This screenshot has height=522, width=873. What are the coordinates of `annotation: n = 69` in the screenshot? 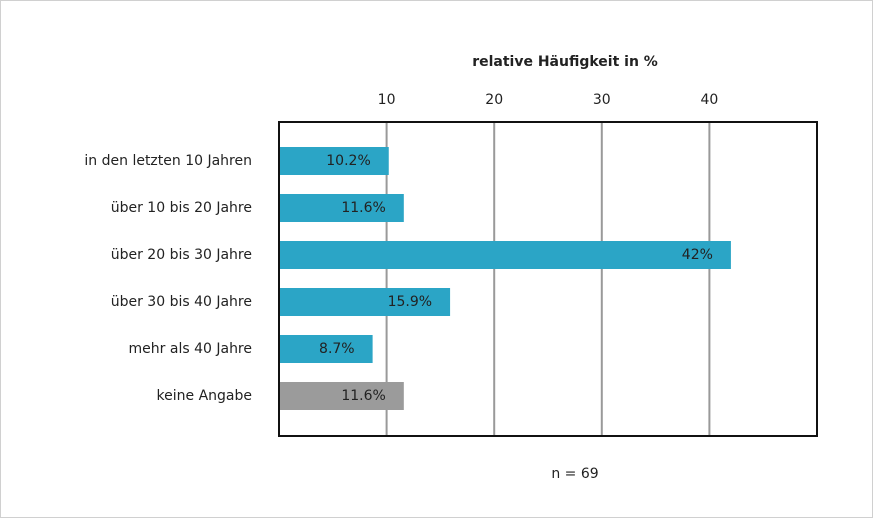 It's located at (574, 474).